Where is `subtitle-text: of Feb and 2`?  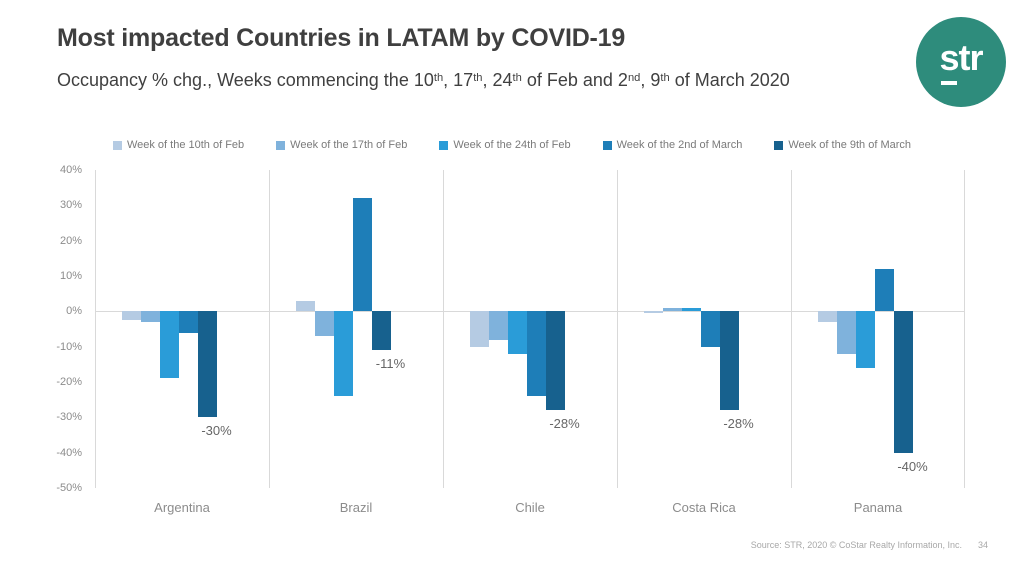
subtitle-text: of Feb and 2 is located at coordinates (574, 80).